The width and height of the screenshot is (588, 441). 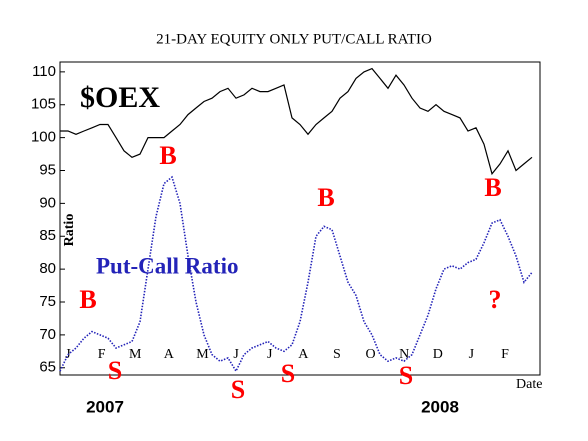 I want to click on year-label: 2008, so click(x=440, y=406).